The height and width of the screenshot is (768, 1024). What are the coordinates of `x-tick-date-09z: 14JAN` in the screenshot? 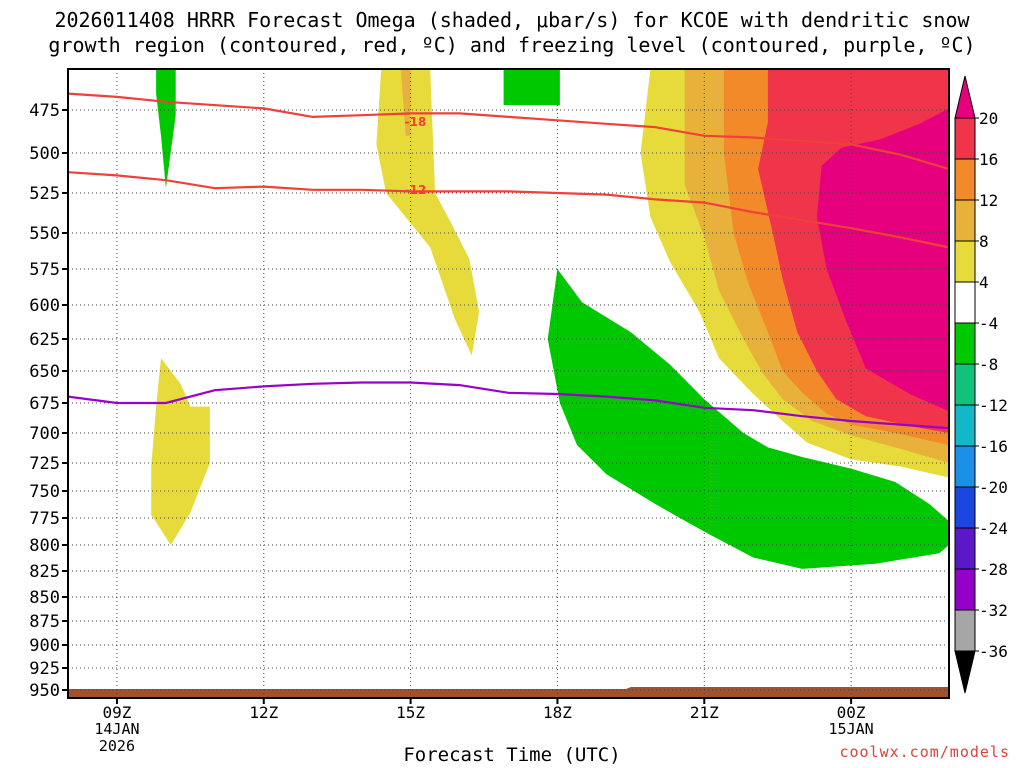 It's located at (116, 729).